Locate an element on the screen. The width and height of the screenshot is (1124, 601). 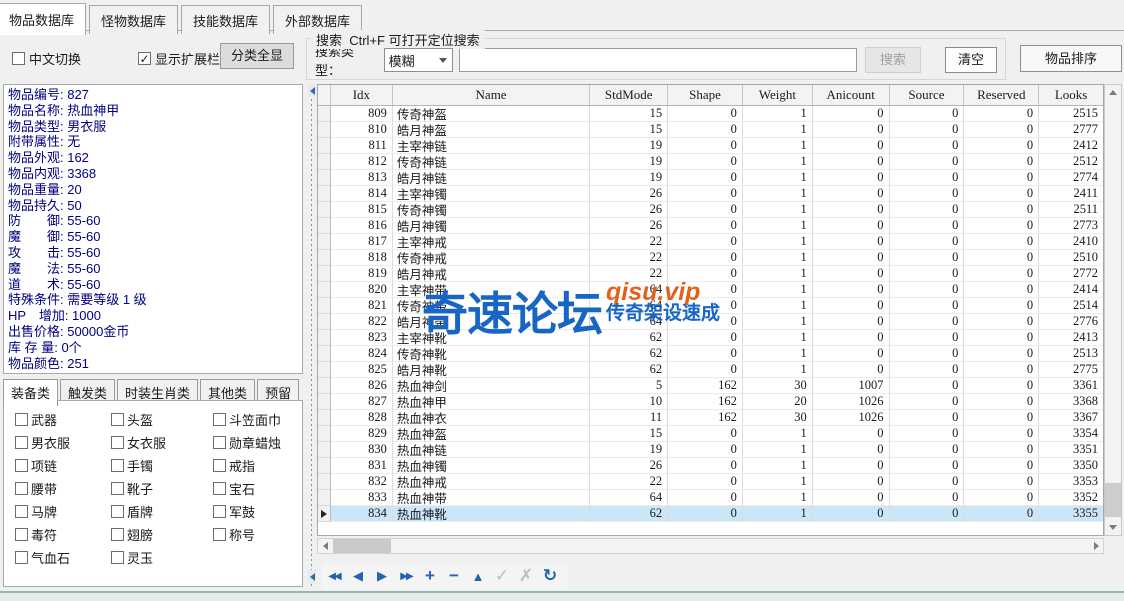
checkbox-icon: ✓ is located at coordinates (144, 58).